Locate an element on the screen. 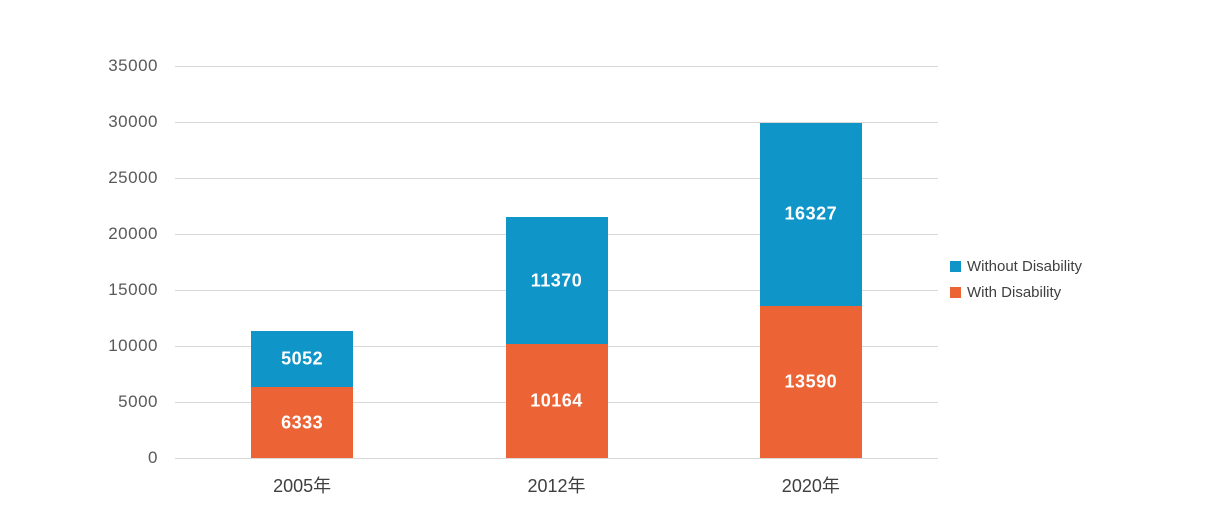 The width and height of the screenshot is (1230, 512). data-label: 16327 is located at coordinates (811, 213).